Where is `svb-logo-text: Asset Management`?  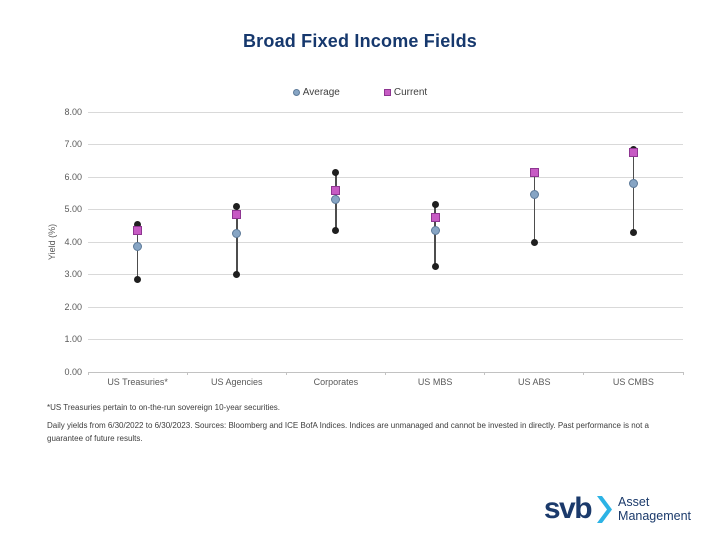 svb-logo-text: Asset Management is located at coordinates (654, 509).